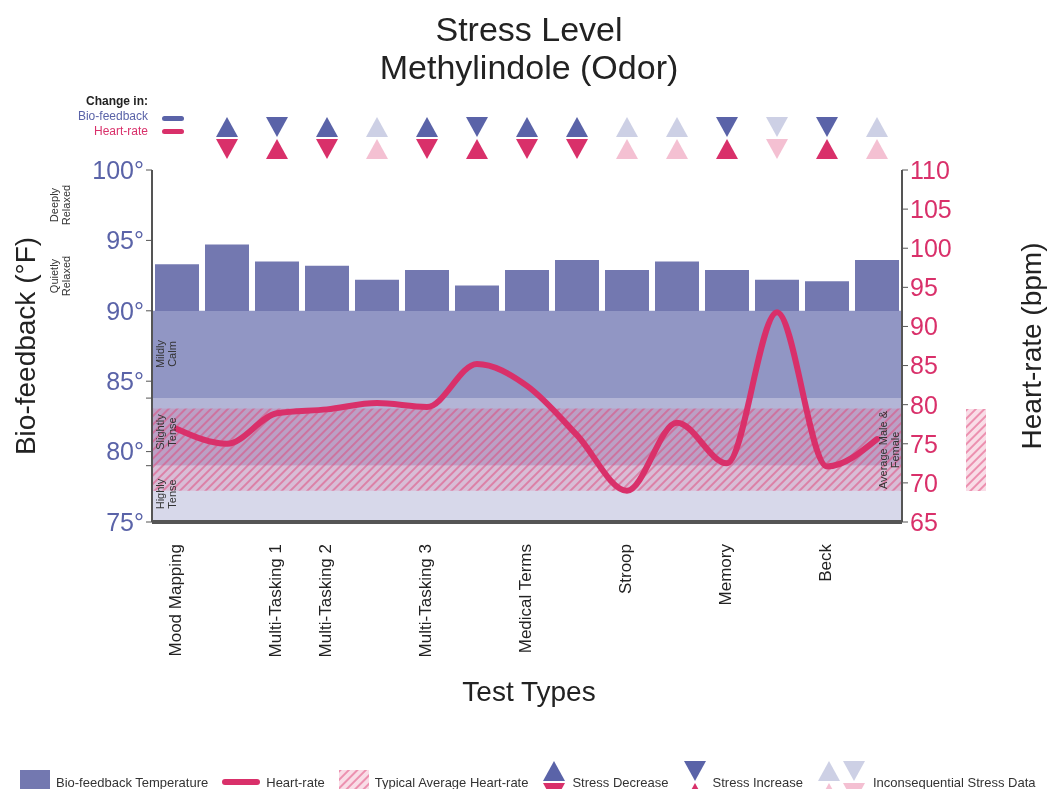 This screenshot has width=1058, height=789. I want to click on legend-label: Heart-rate, so click(295, 781).